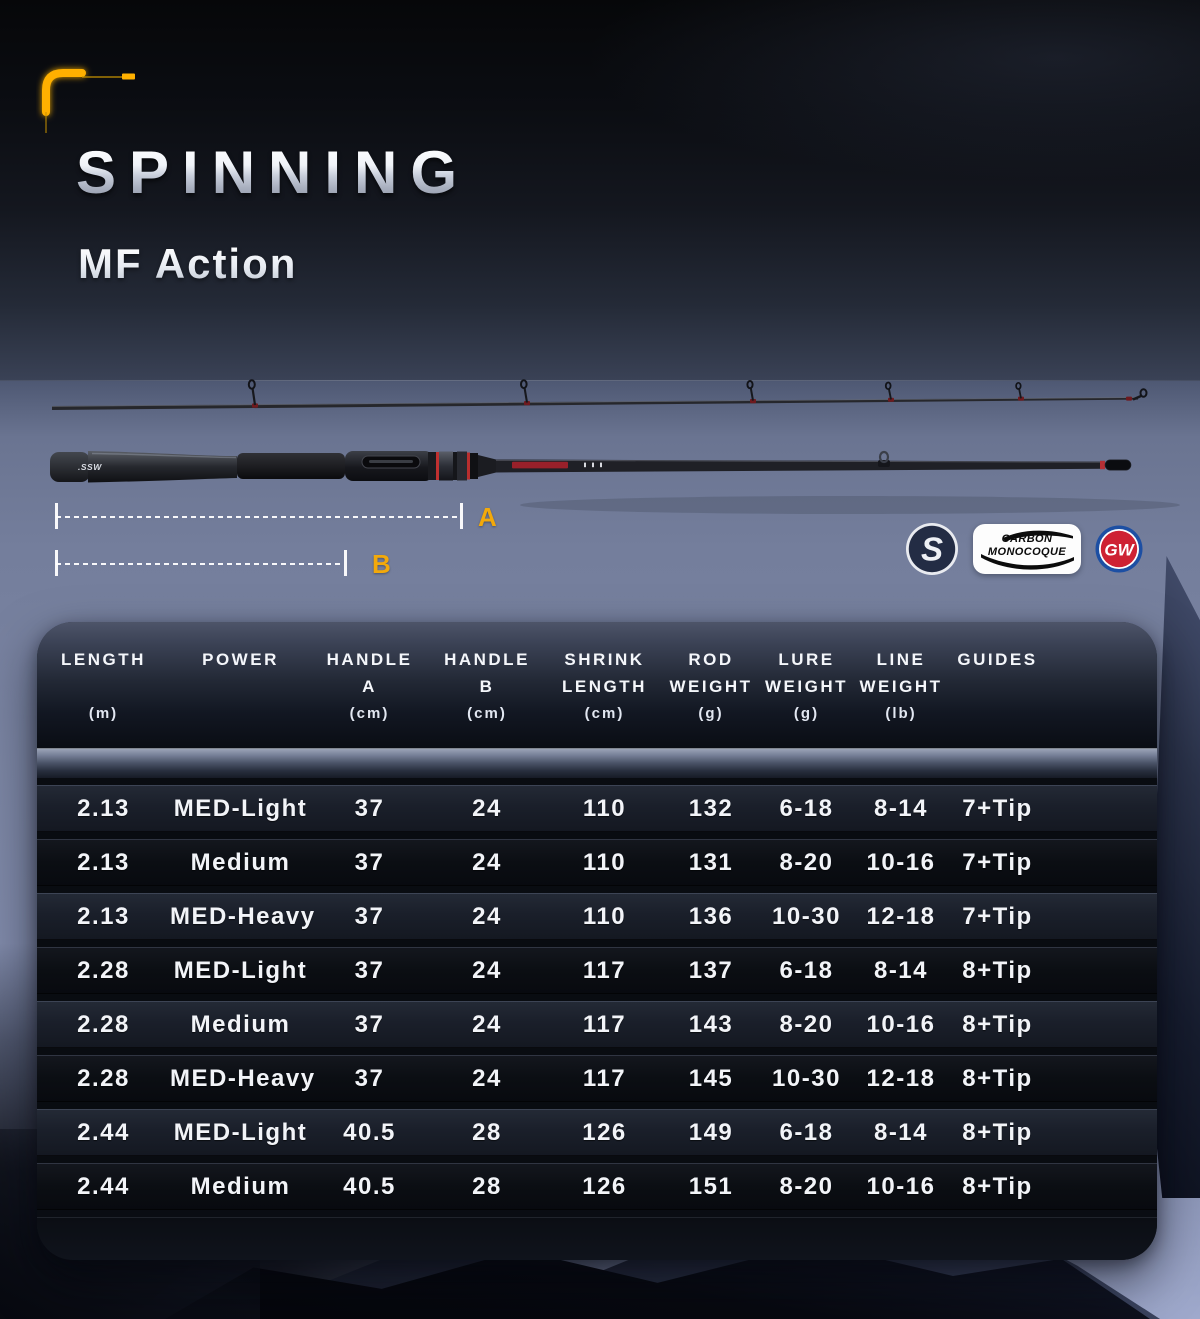 This screenshot has height=1319, width=1200. Describe the element at coordinates (103, 1024) in the screenshot. I see `table-cell: 2.28` at that location.